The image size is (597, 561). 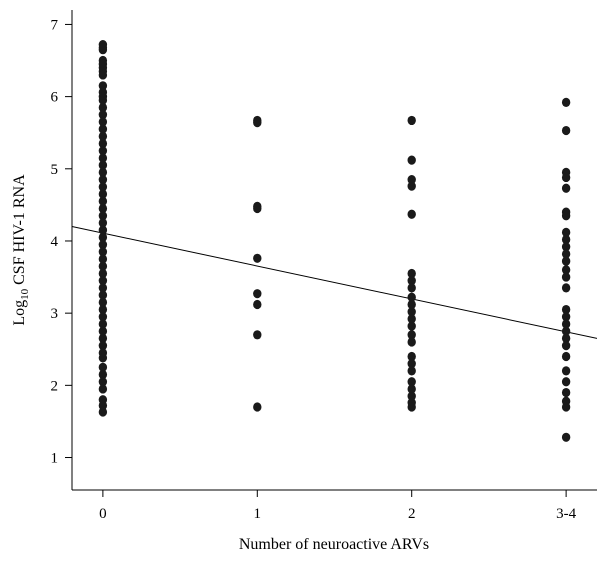 What do you see at coordinates (412, 514) in the screenshot?
I see `x-tick-label: 2` at bounding box center [412, 514].